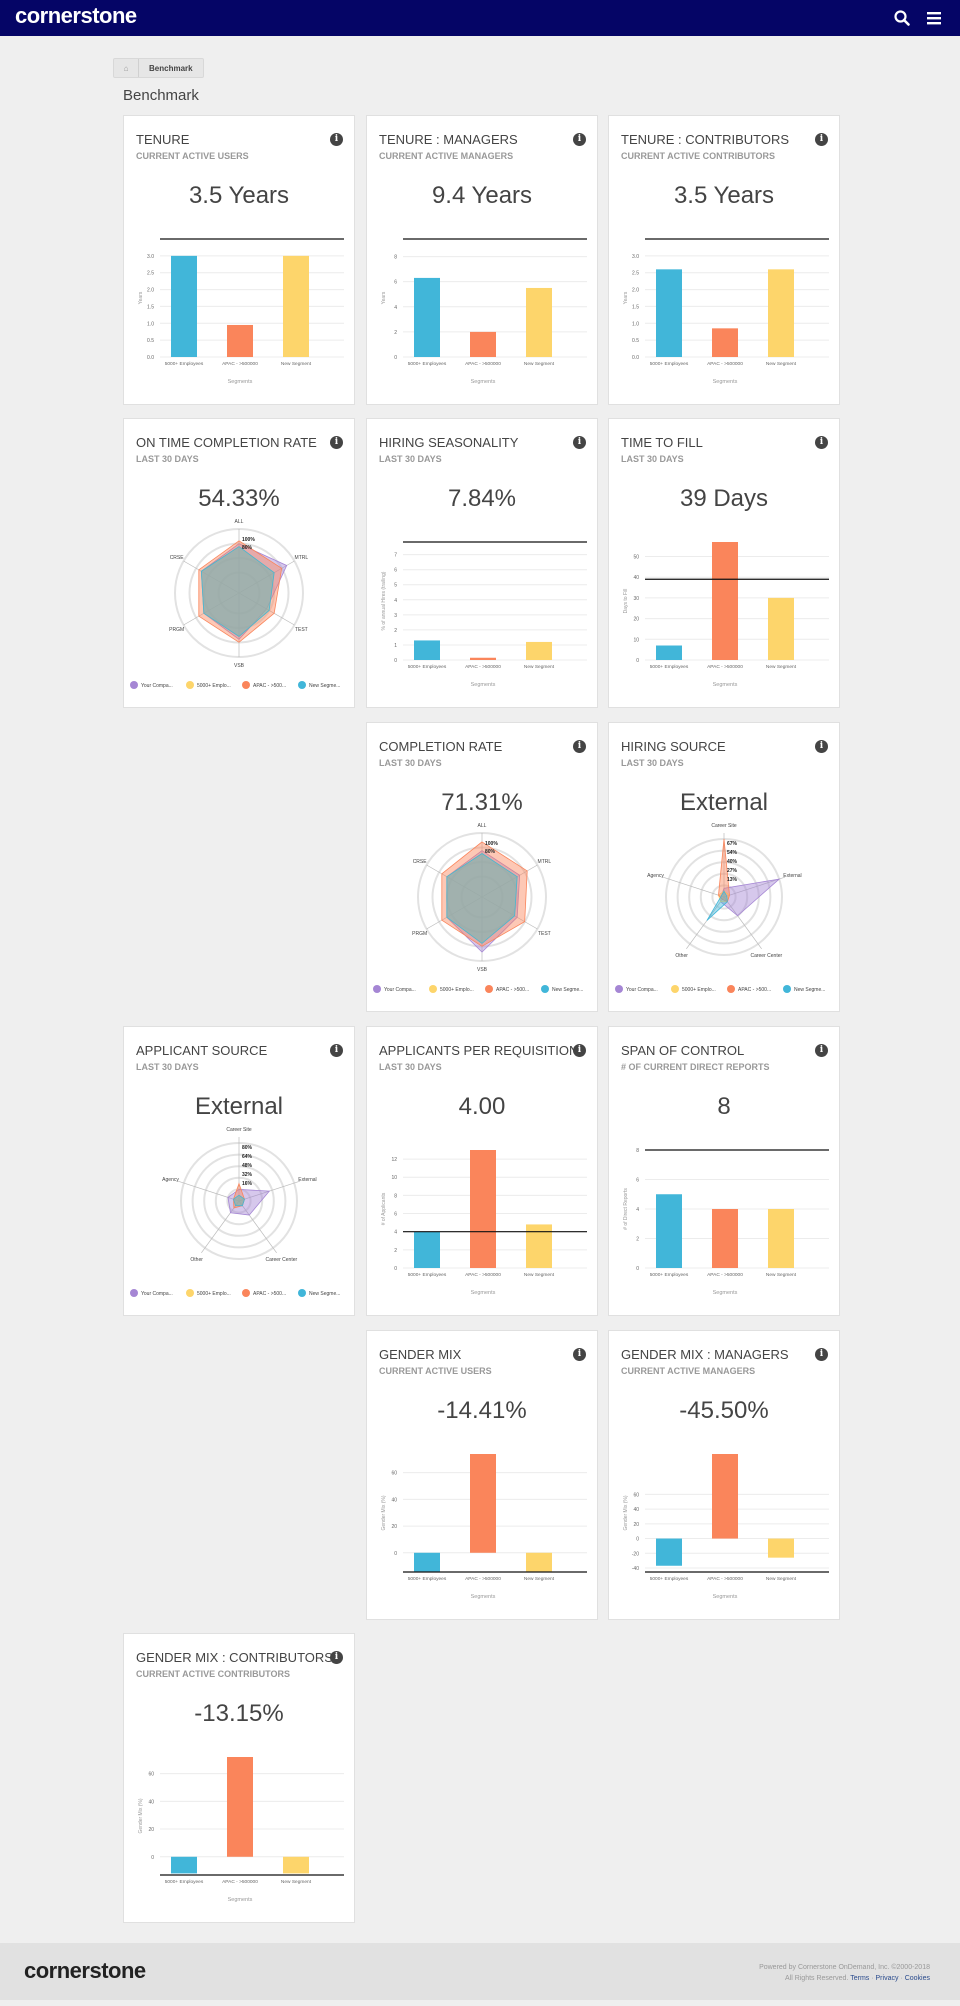 The height and width of the screenshot is (2006, 960). Describe the element at coordinates (171, 68) in the screenshot. I see `breadcrumb-benchmark: Benchmark` at that location.